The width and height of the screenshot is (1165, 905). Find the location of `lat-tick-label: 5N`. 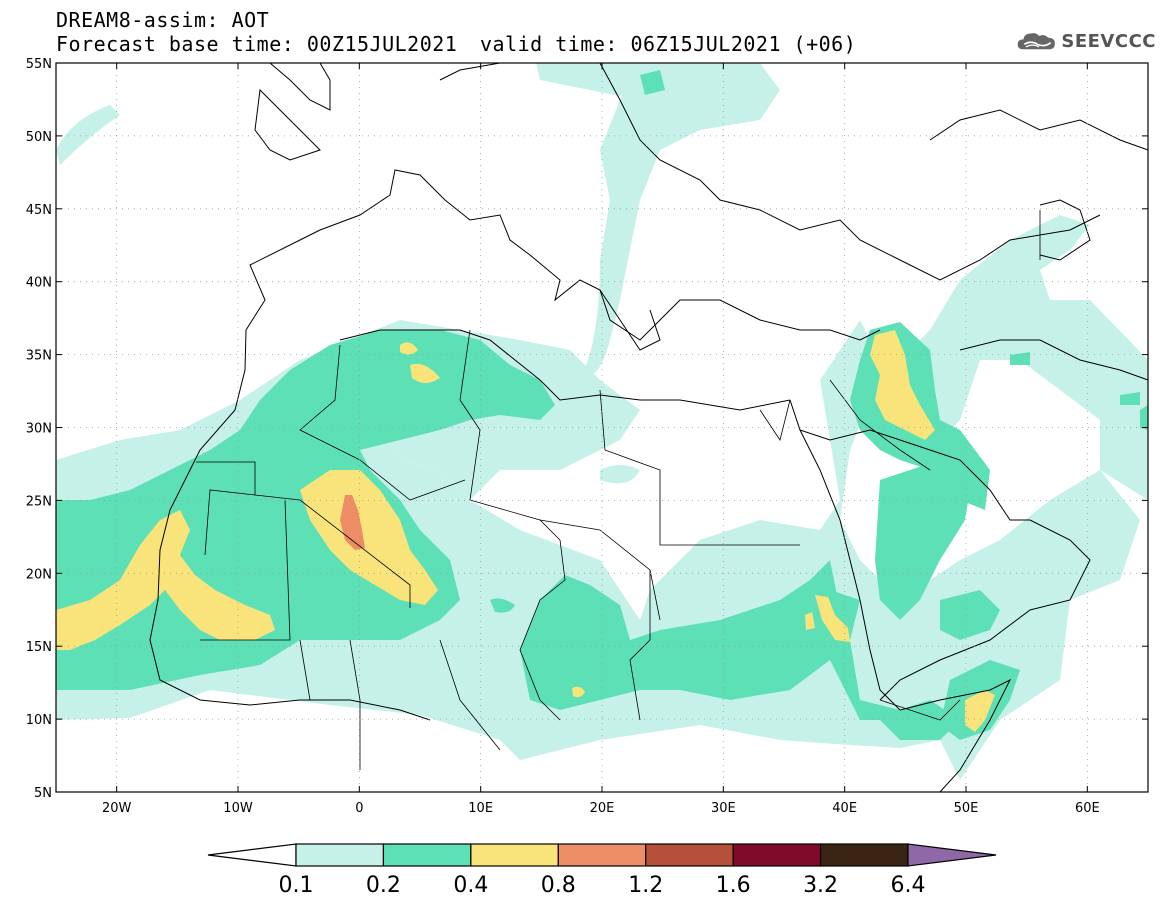

lat-tick-label: 5N is located at coordinates (43, 793).